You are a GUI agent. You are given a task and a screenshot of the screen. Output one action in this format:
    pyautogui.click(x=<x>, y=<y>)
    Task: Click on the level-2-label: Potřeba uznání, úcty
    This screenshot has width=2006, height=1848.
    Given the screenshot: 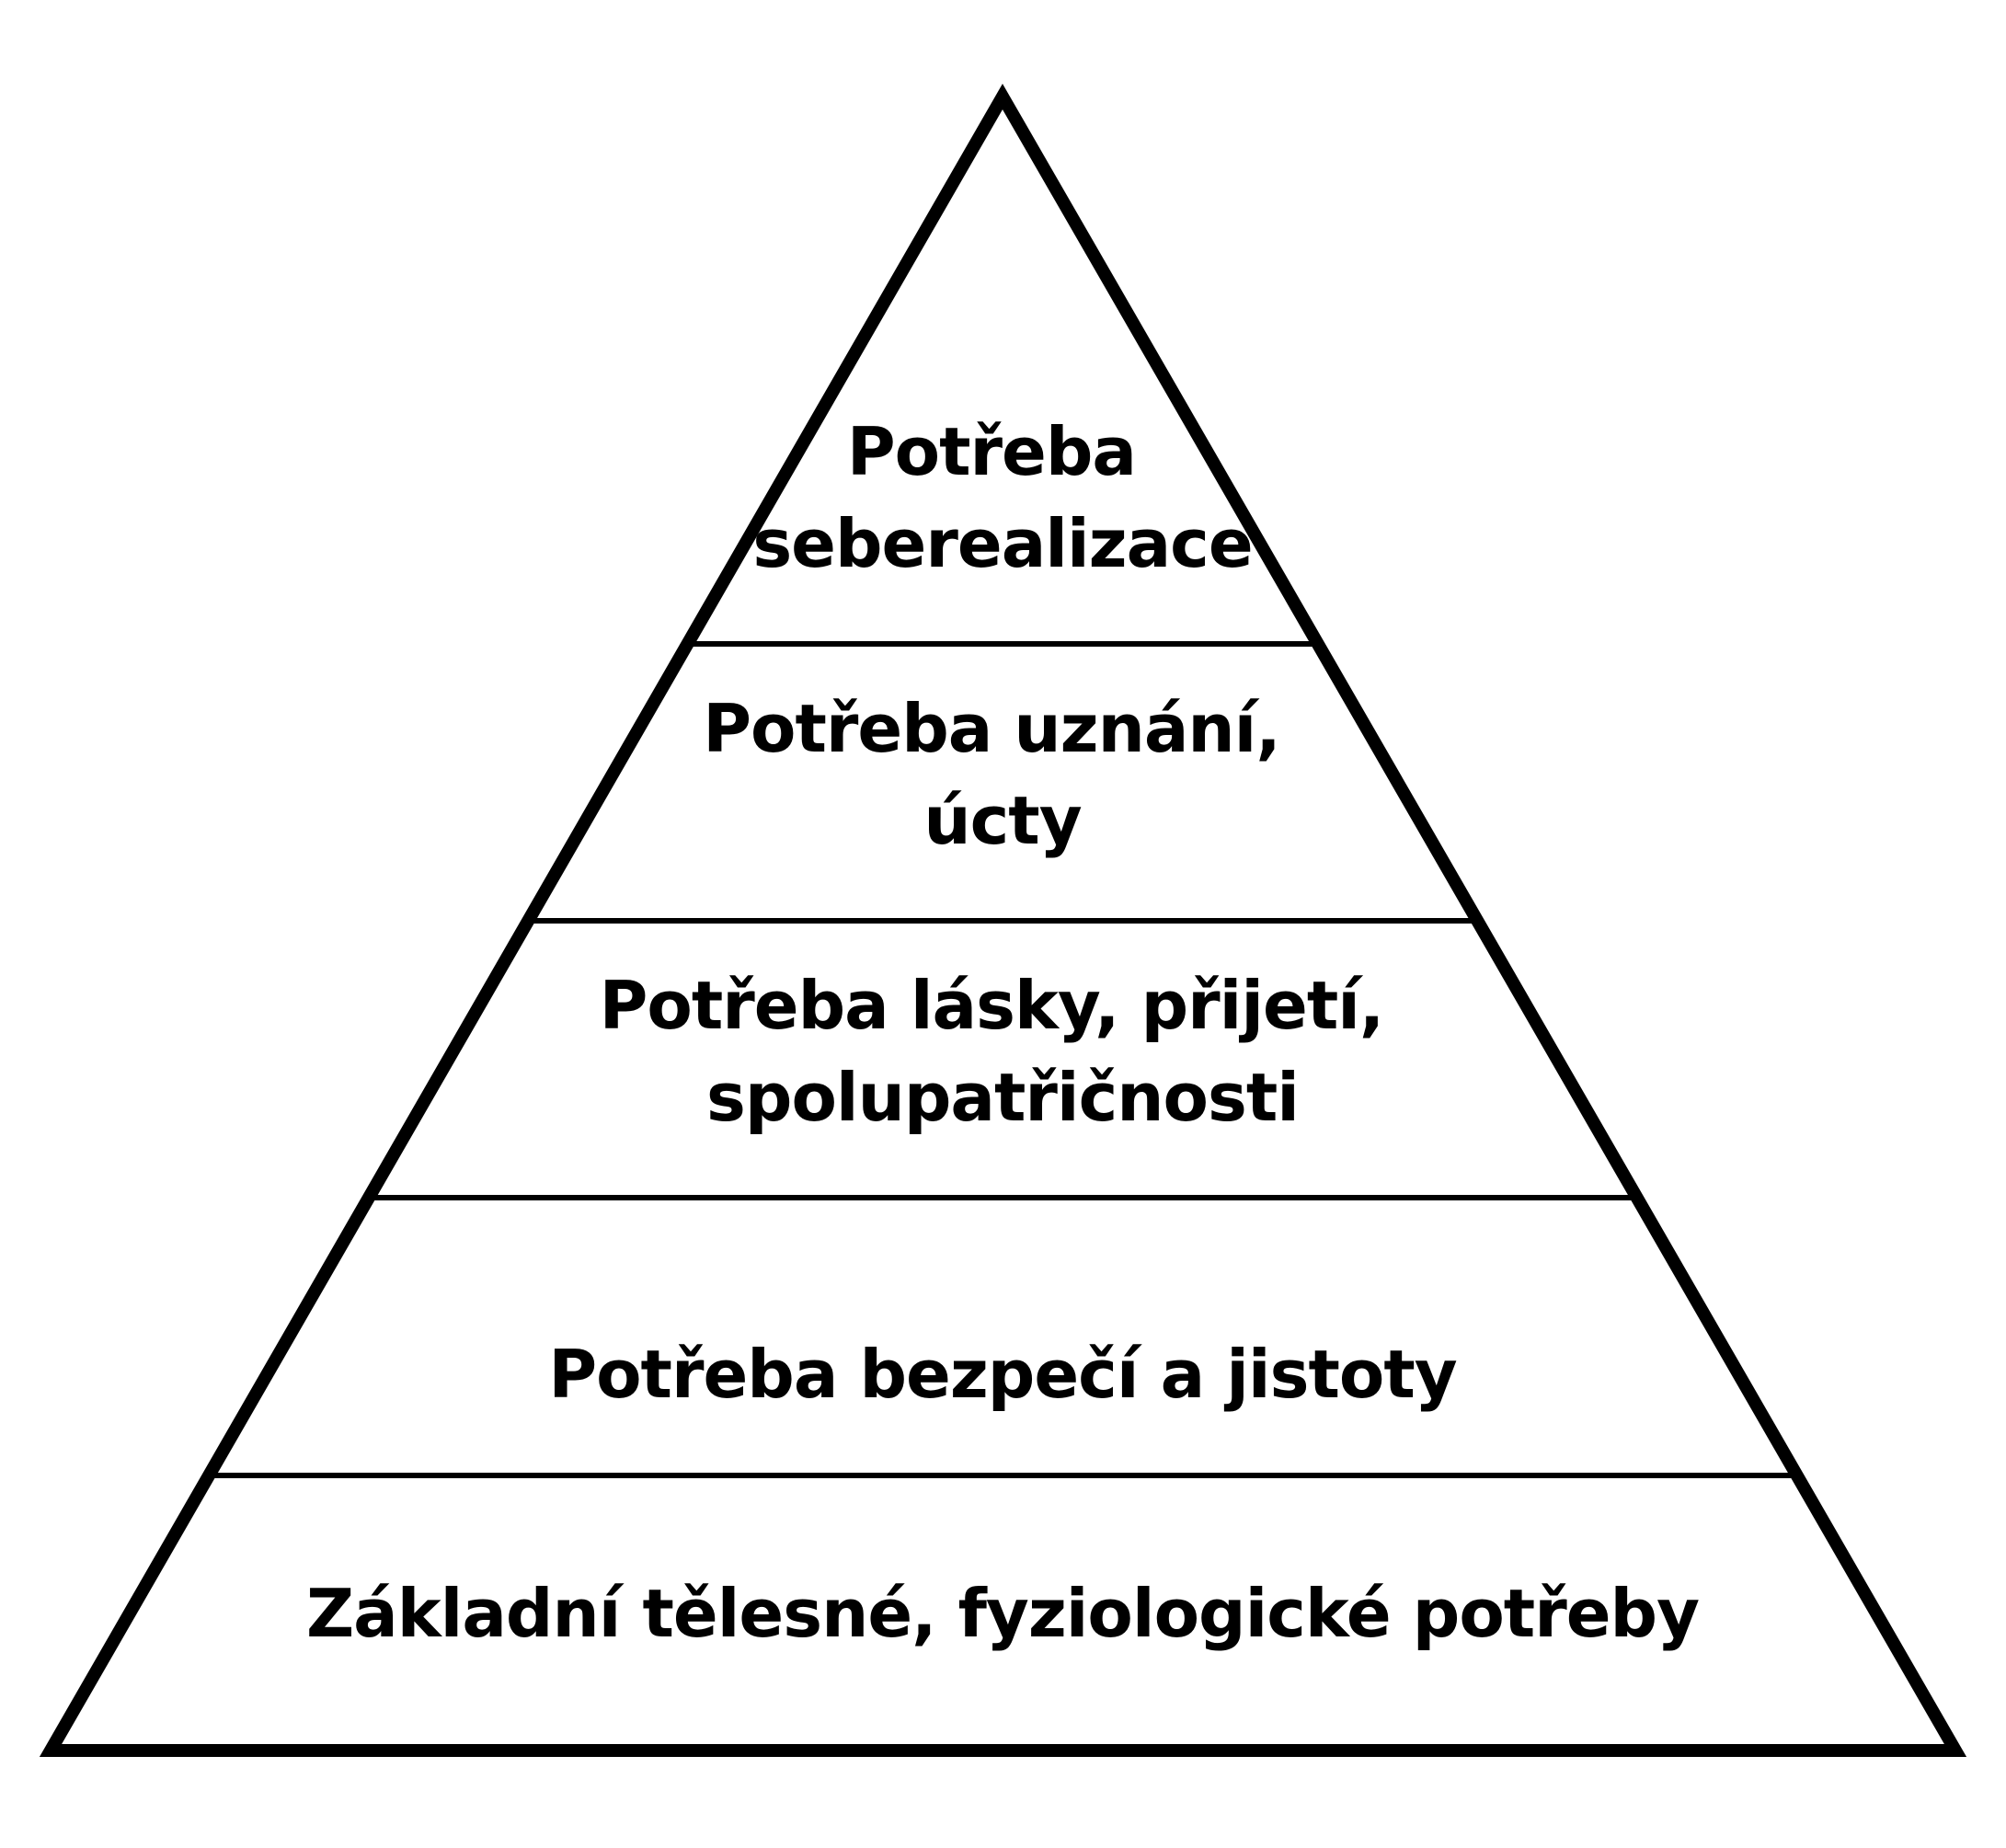 What is the action you would take?
    pyautogui.click(x=1003, y=775)
    